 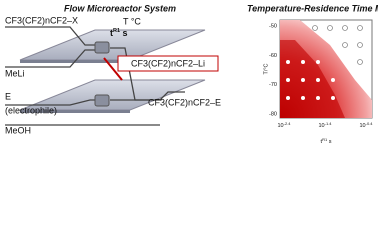 What do you see at coordinates (326, 69) in the screenshot?
I see `map` at bounding box center [326, 69].